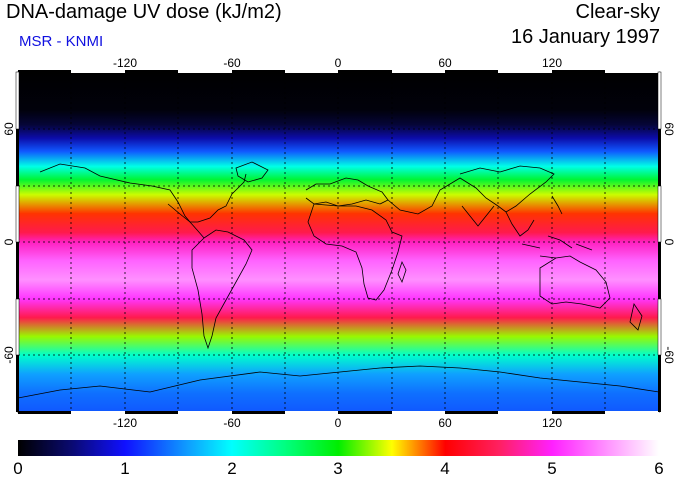  What do you see at coordinates (552, 63) in the screenshot?
I see `lon-tick-top: 120` at bounding box center [552, 63].